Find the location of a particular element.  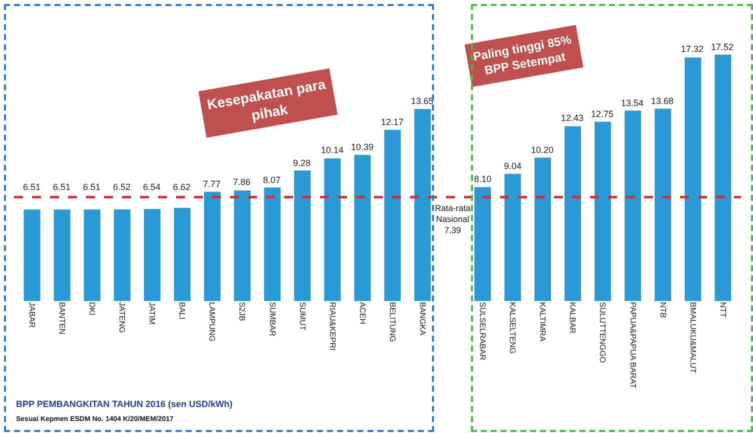

annotation: Kesepakatan para pihak is located at coordinates (266, 100).